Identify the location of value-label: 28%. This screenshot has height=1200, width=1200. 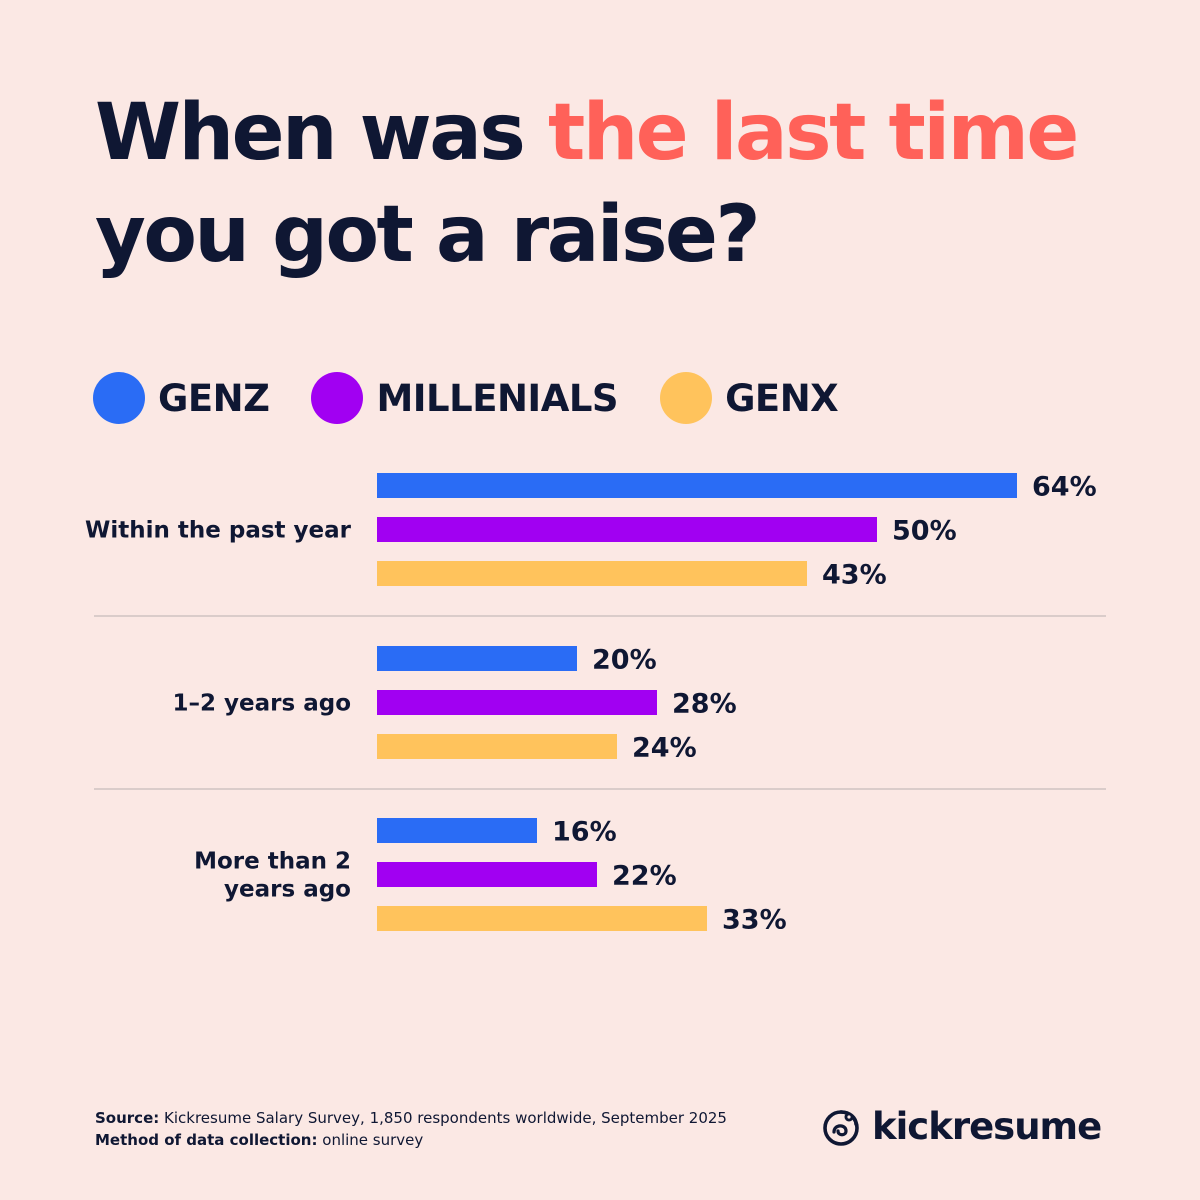
(704, 704).